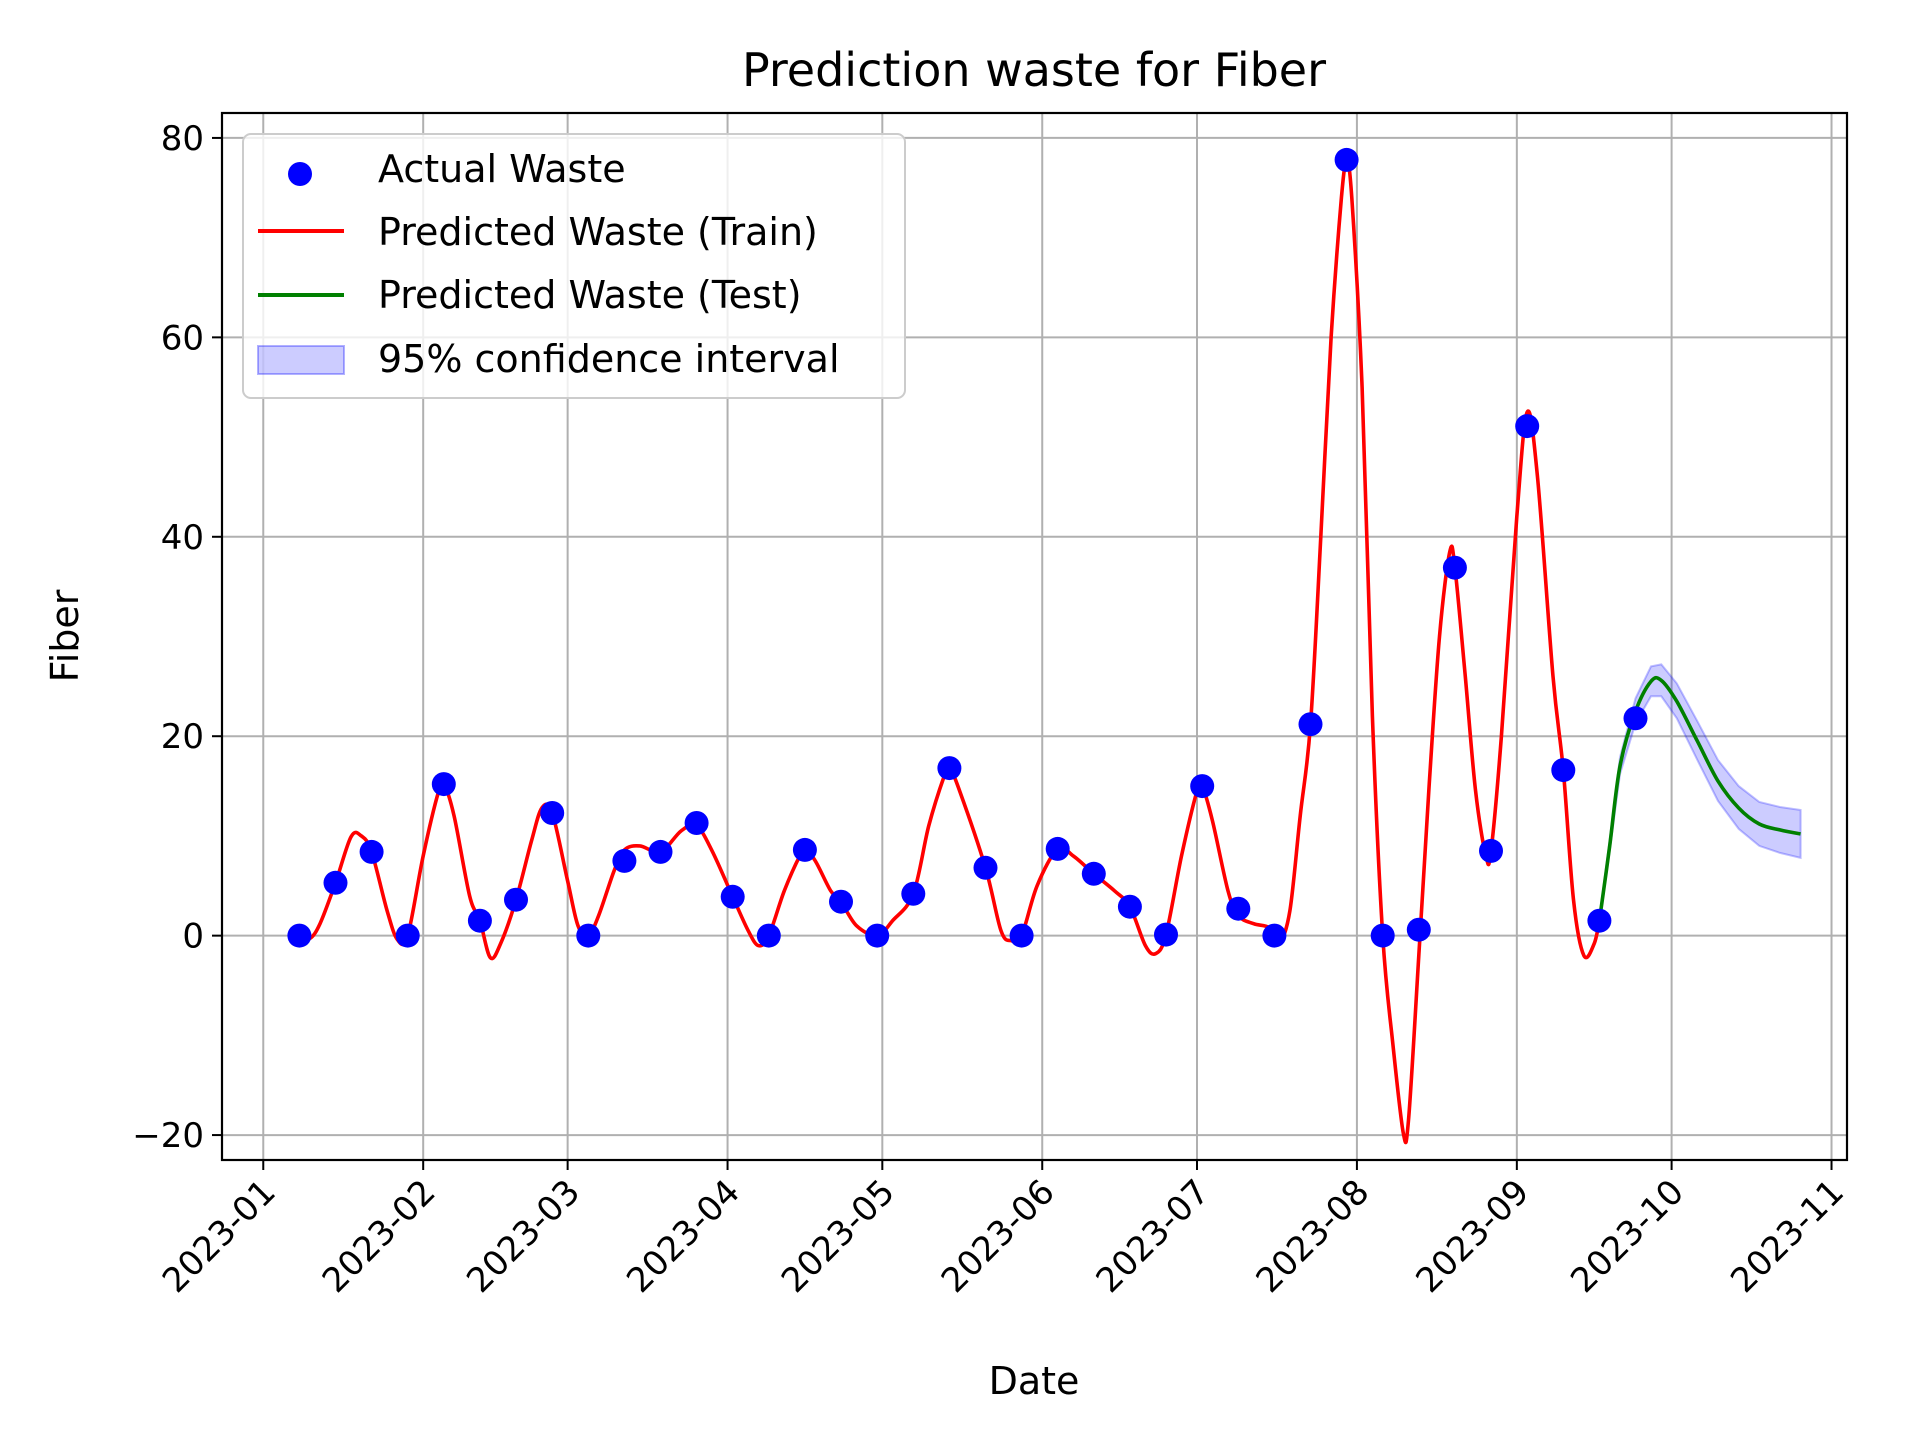 This screenshot has height=1440, width=1920. What do you see at coordinates (590, 295) in the screenshot?
I see `legend-test-label: Predicted Waste (Test)` at bounding box center [590, 295].